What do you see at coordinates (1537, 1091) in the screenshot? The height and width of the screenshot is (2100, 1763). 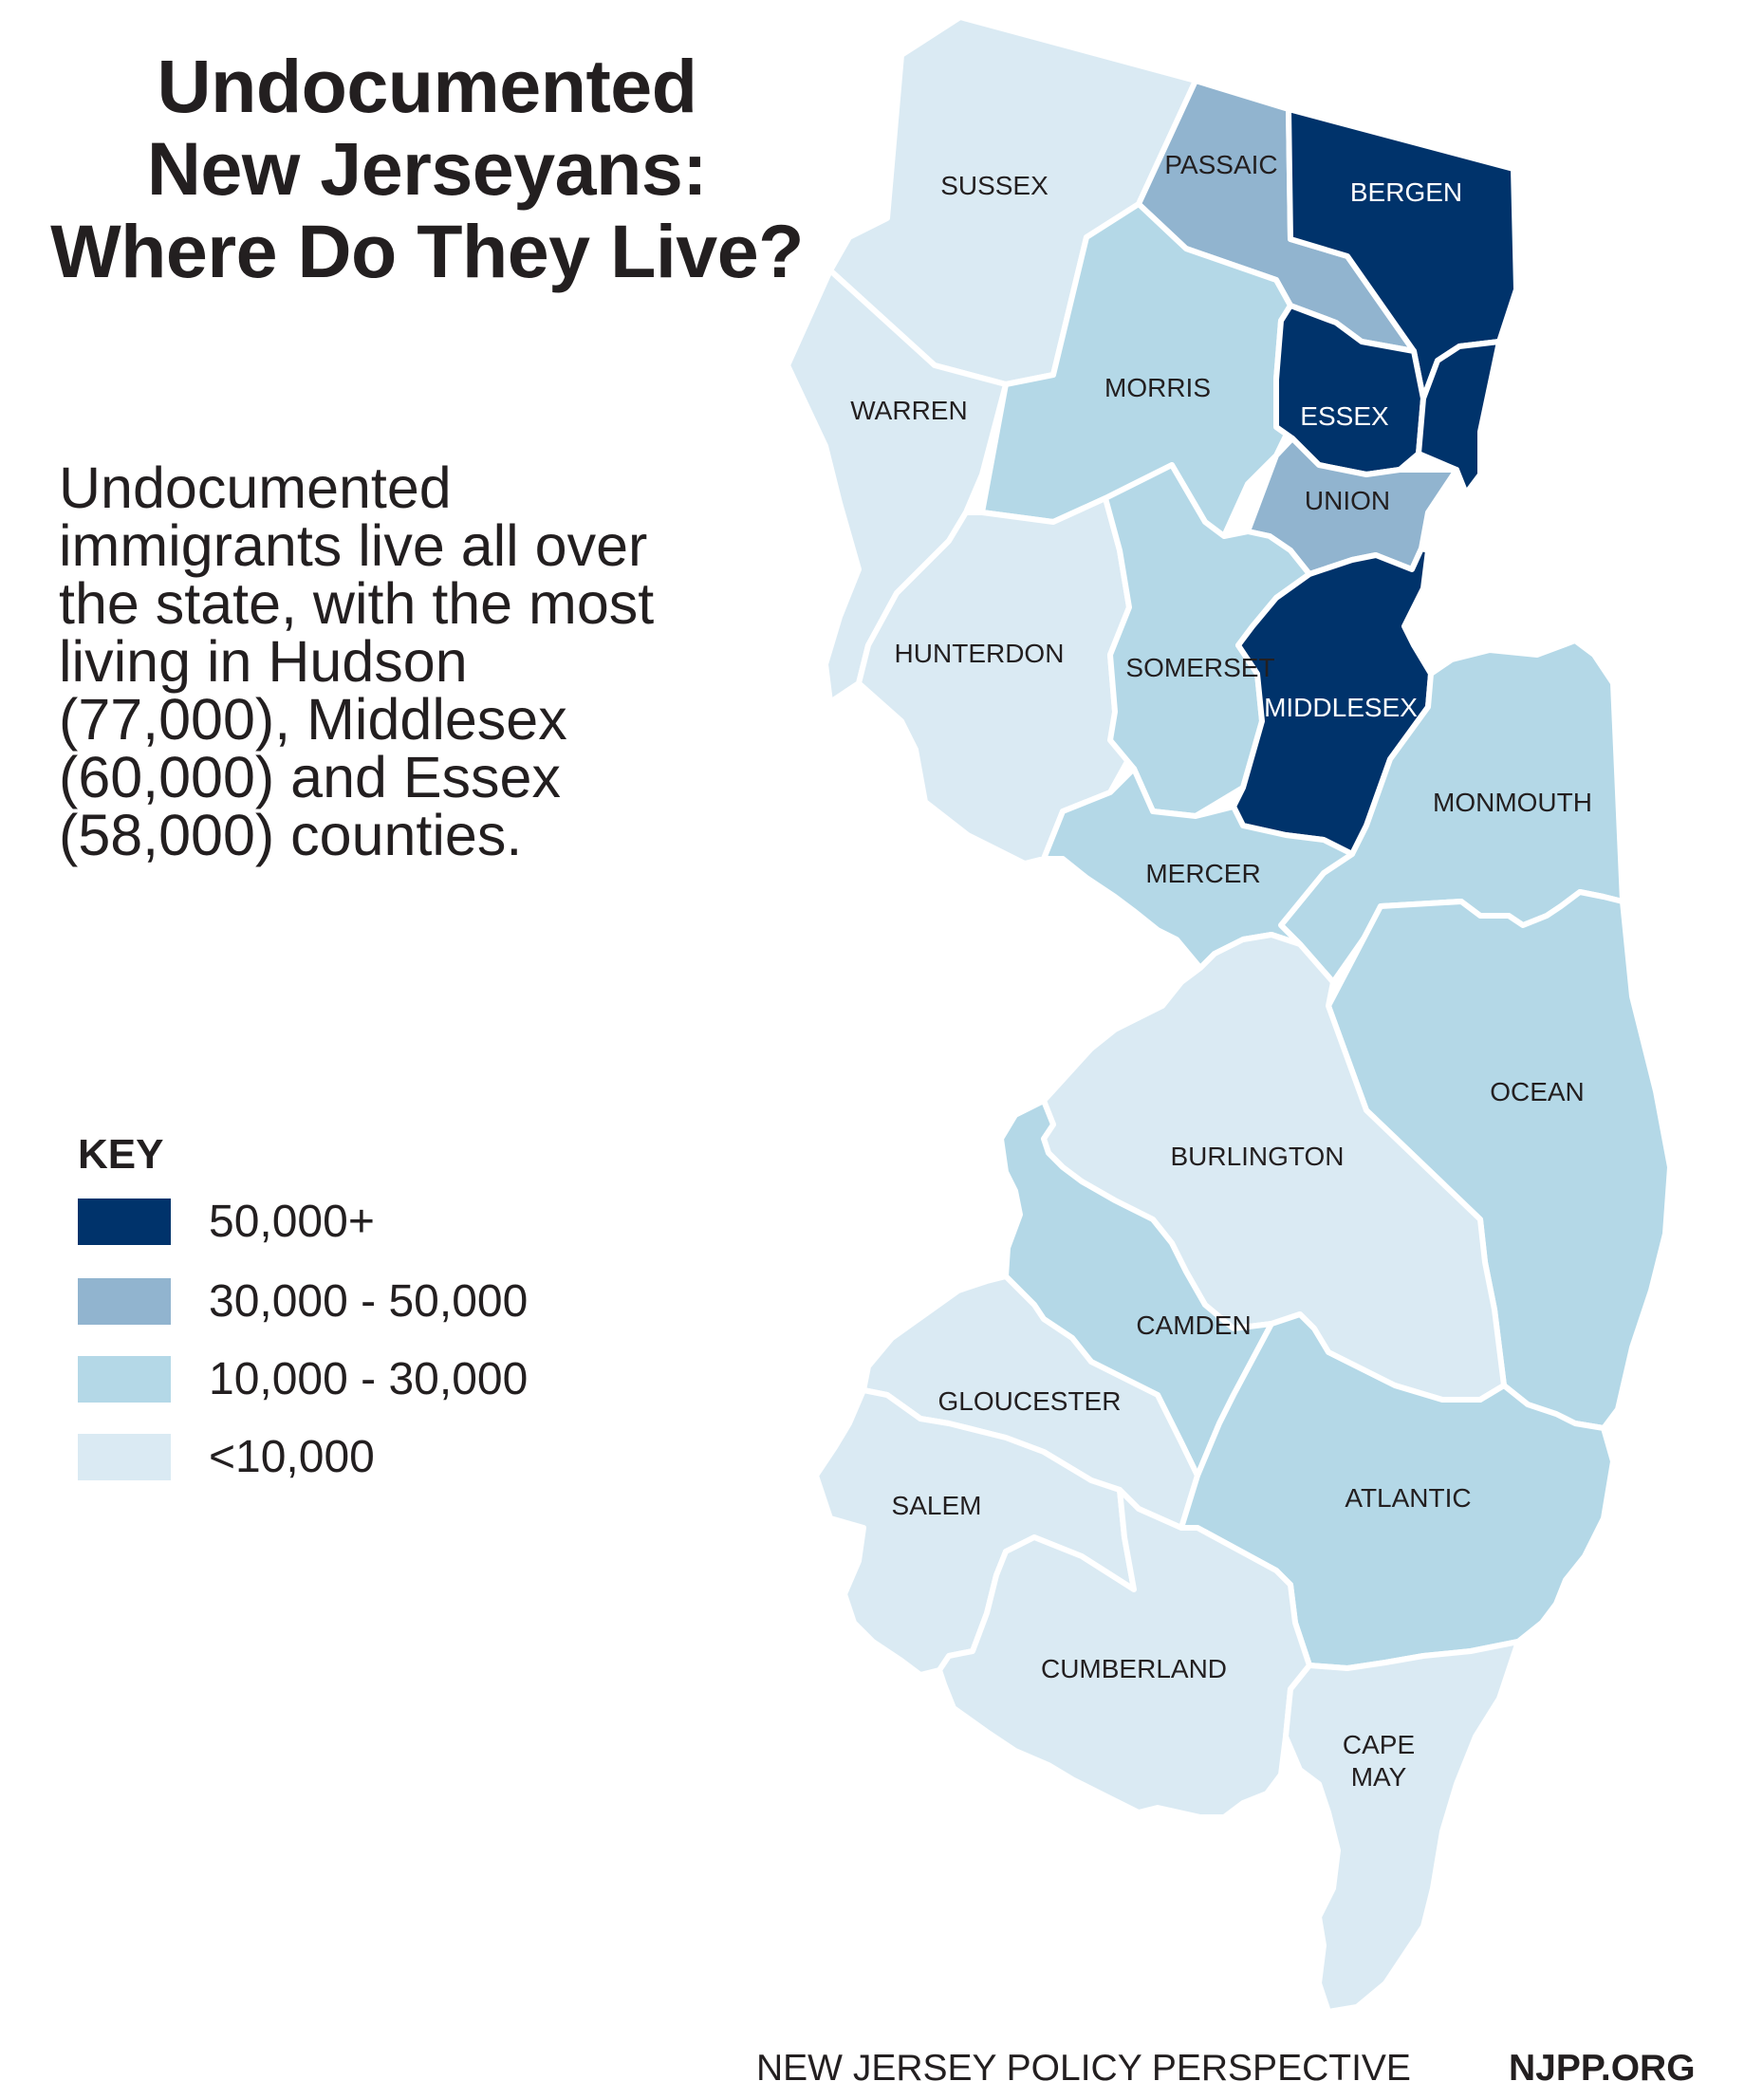 I see `county-label: OCEAN` at bounding box center [1537, 1091].